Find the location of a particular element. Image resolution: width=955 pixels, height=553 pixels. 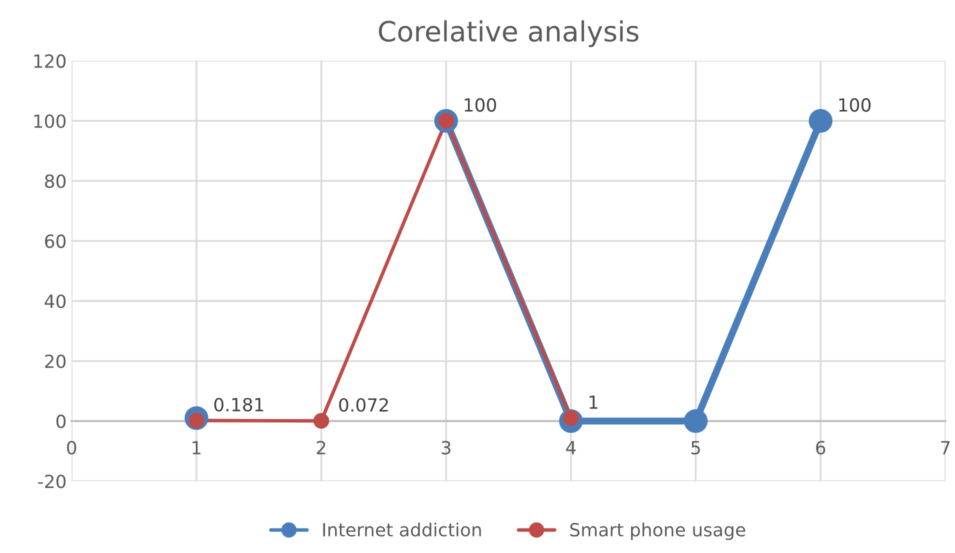

chart-title: Corelative analysis is located at coordinates (508, 34).